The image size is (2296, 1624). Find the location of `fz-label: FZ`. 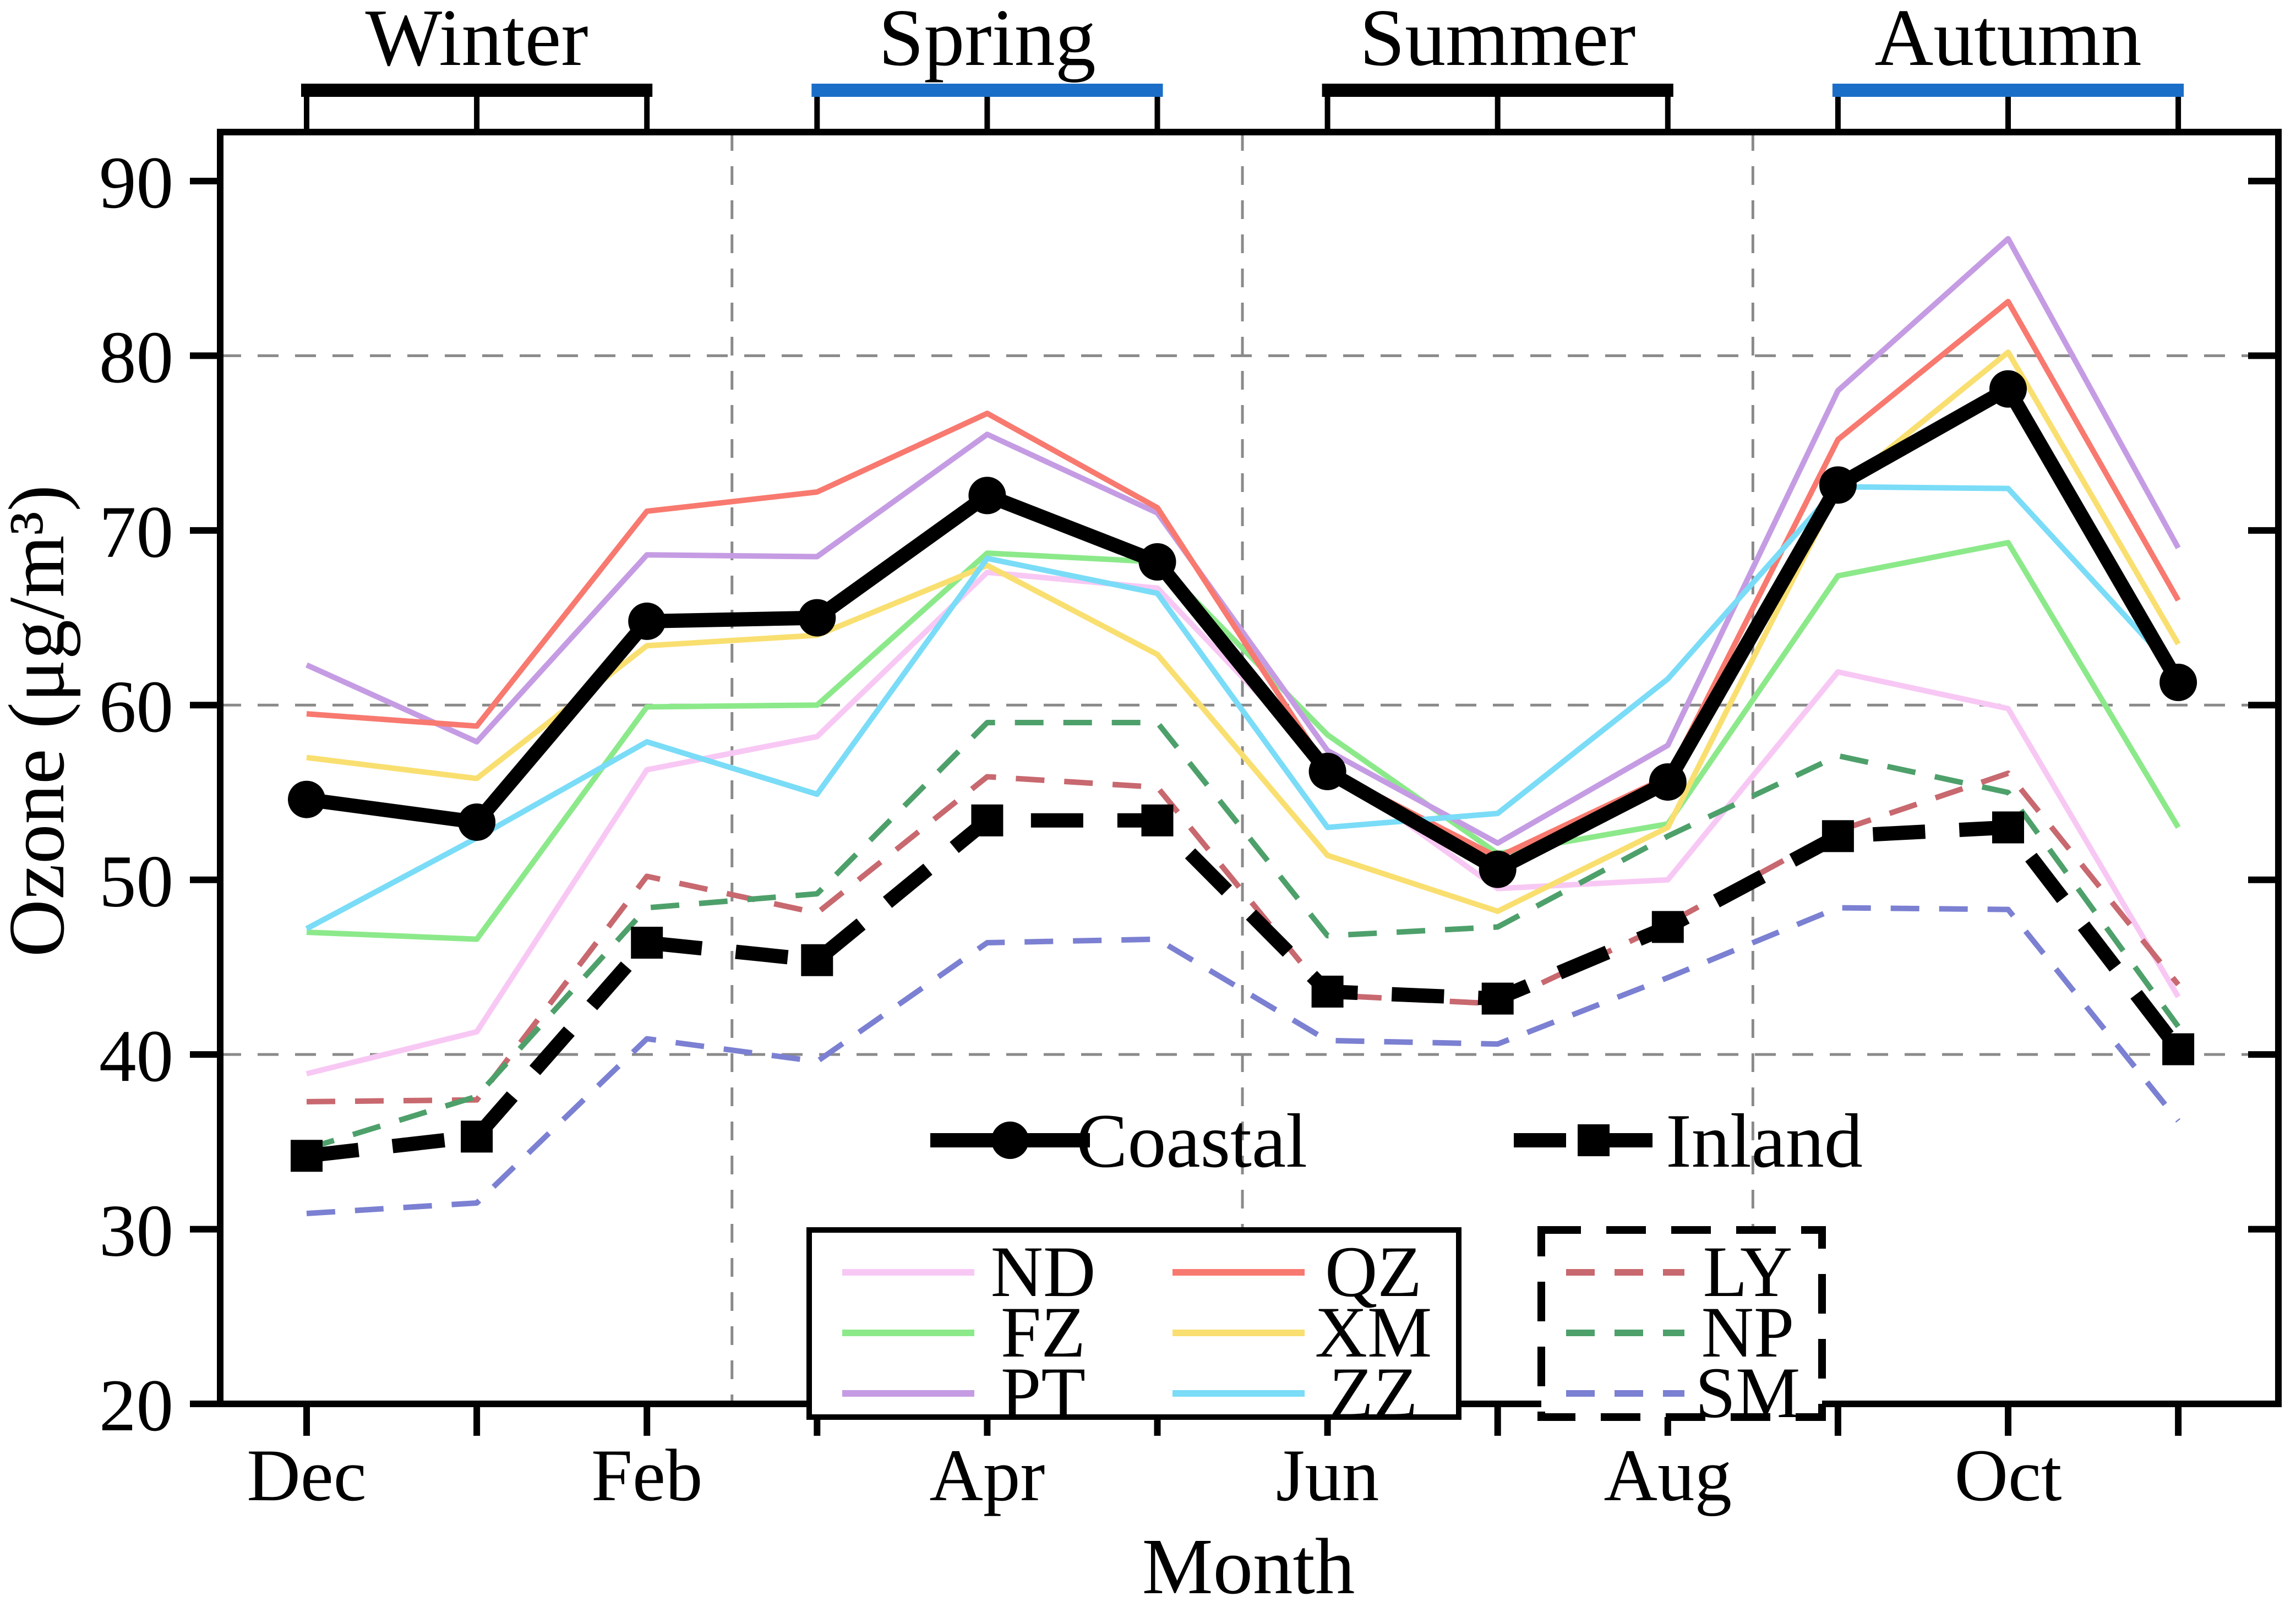

fz-label: FZ is located at coordinates (1043, 1332).